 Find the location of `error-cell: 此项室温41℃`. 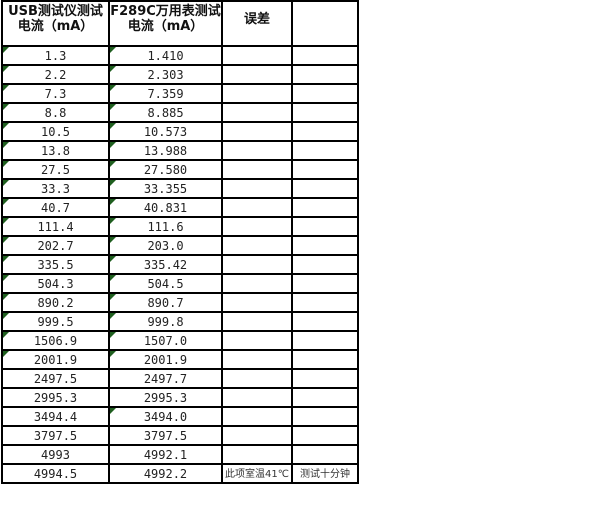

error-cell: 此项室温41℃ is located at coordinates (257, 473).